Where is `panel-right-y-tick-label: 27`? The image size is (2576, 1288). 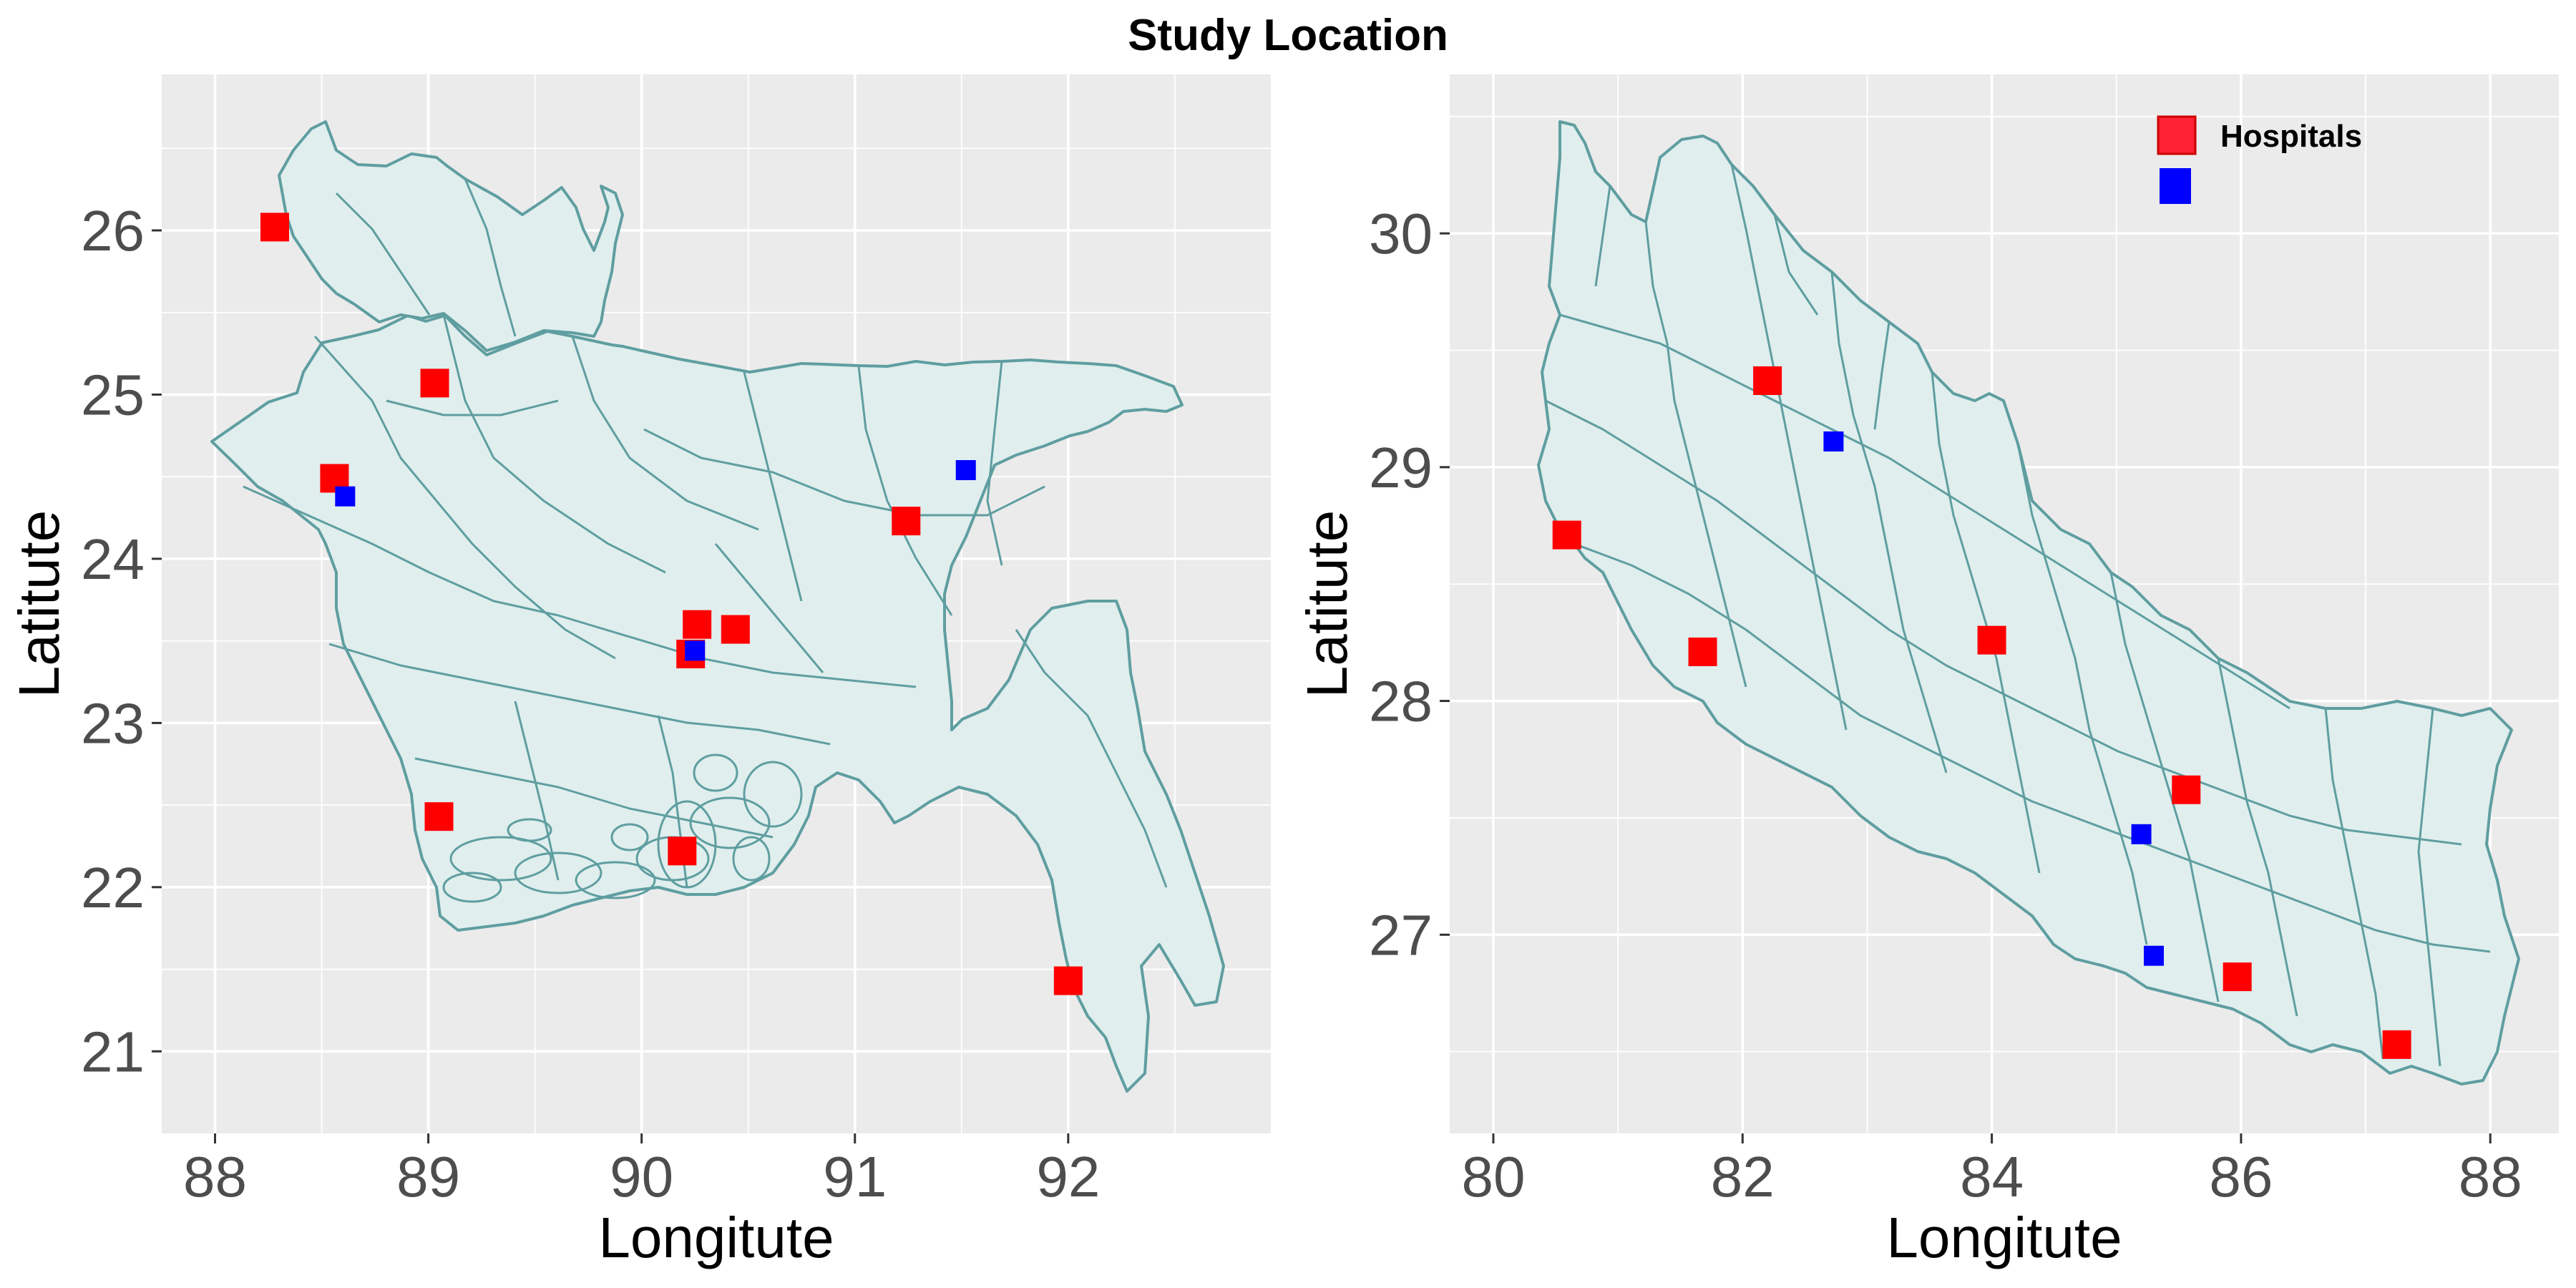
panel-right-y-tick-label: 27 is located at coordinates (1401, 935).